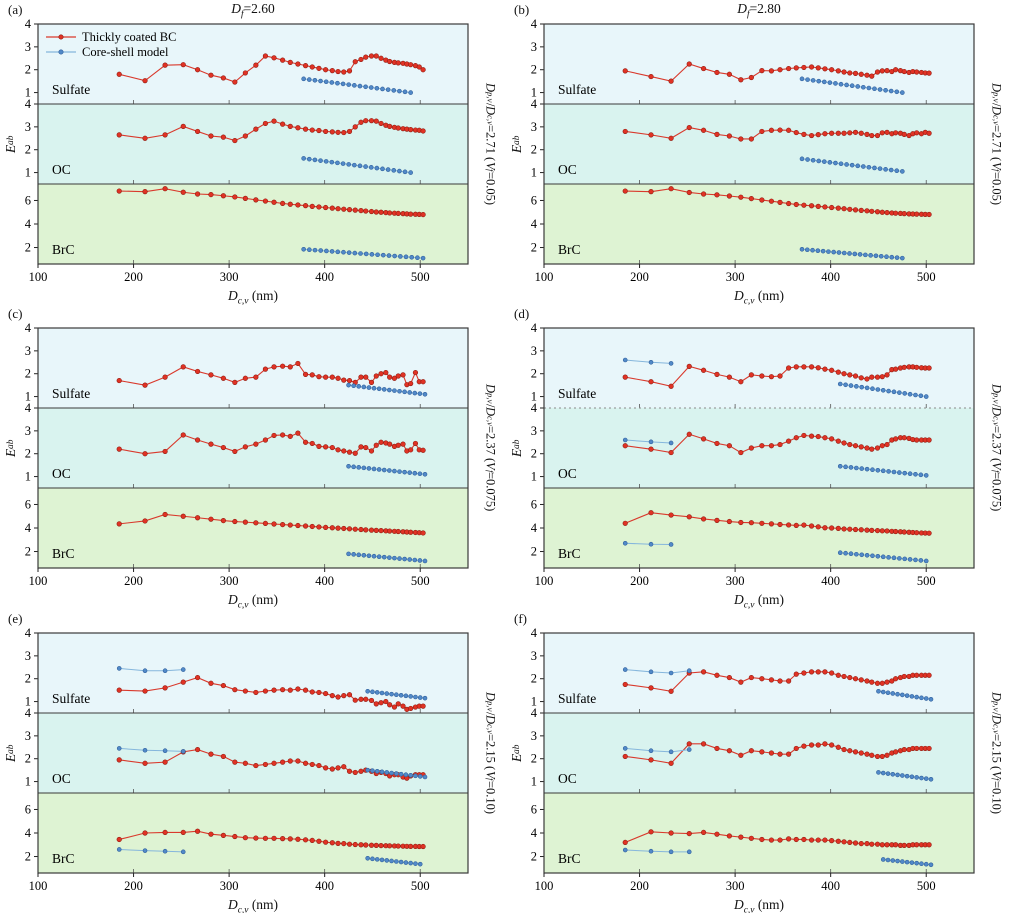 The height and width of the screenshot is (913, 1009). What do you see at coordinates (253, 10) in the screenshot?
I see `panel-title: Df=2.60` at bounding box center [253, 10].